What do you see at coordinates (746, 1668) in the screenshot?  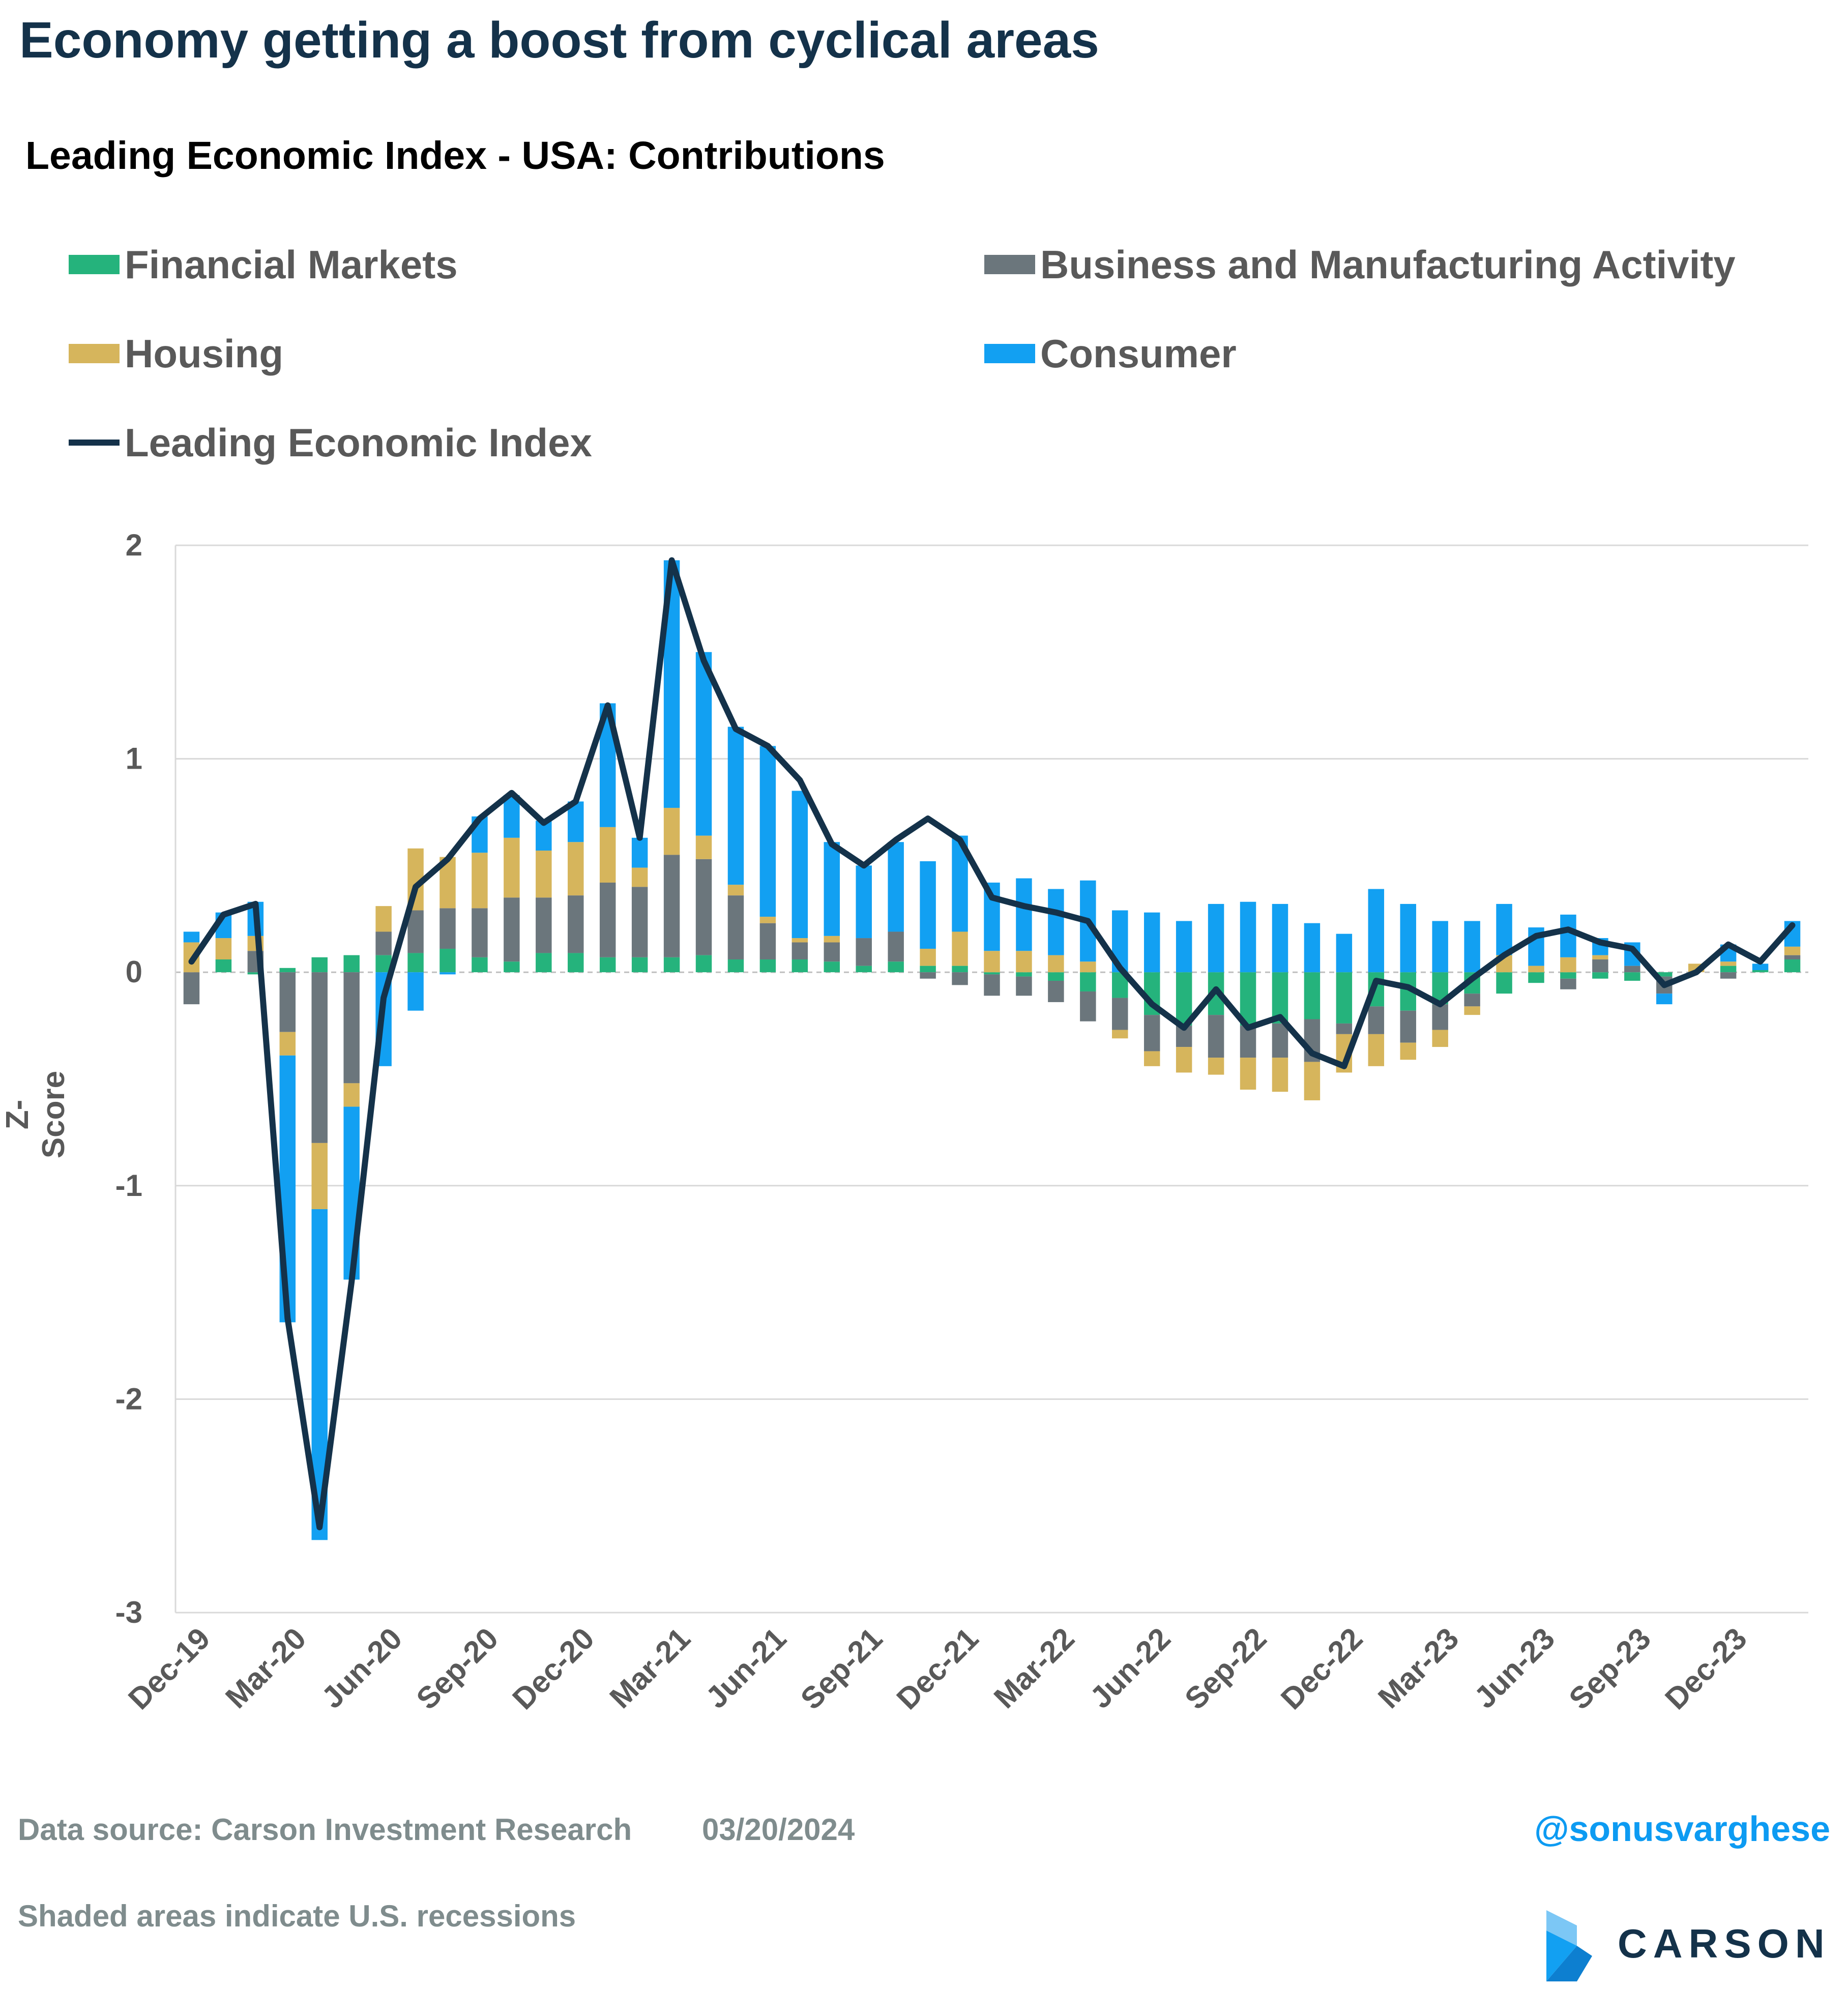 I see `x-tick-label: Jun-21` at bounding box center [746, 1668].